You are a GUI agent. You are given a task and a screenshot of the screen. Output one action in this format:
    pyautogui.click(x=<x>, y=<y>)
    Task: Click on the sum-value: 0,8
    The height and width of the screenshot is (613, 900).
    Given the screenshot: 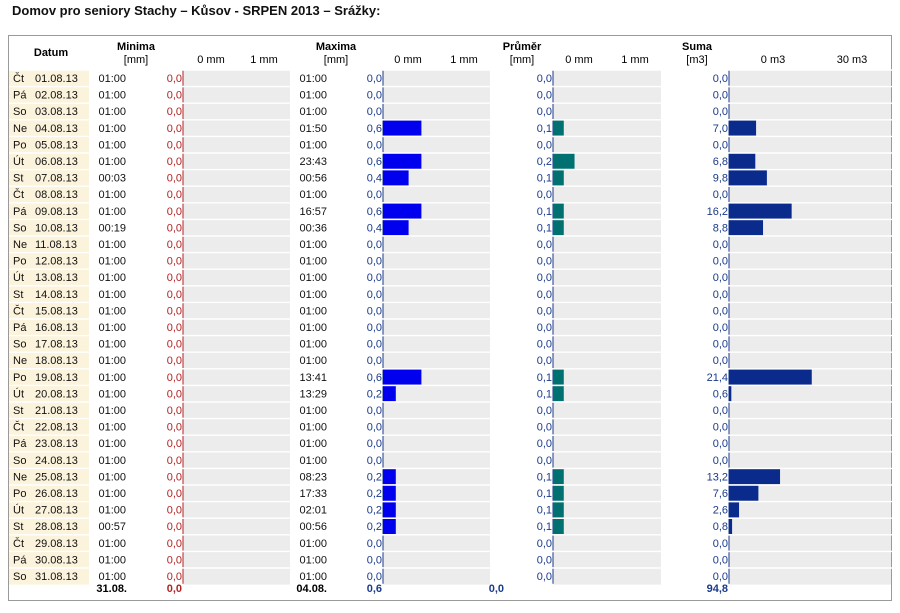 What is the action you would take?
    pyautogui.click(x=720, y=527)
    